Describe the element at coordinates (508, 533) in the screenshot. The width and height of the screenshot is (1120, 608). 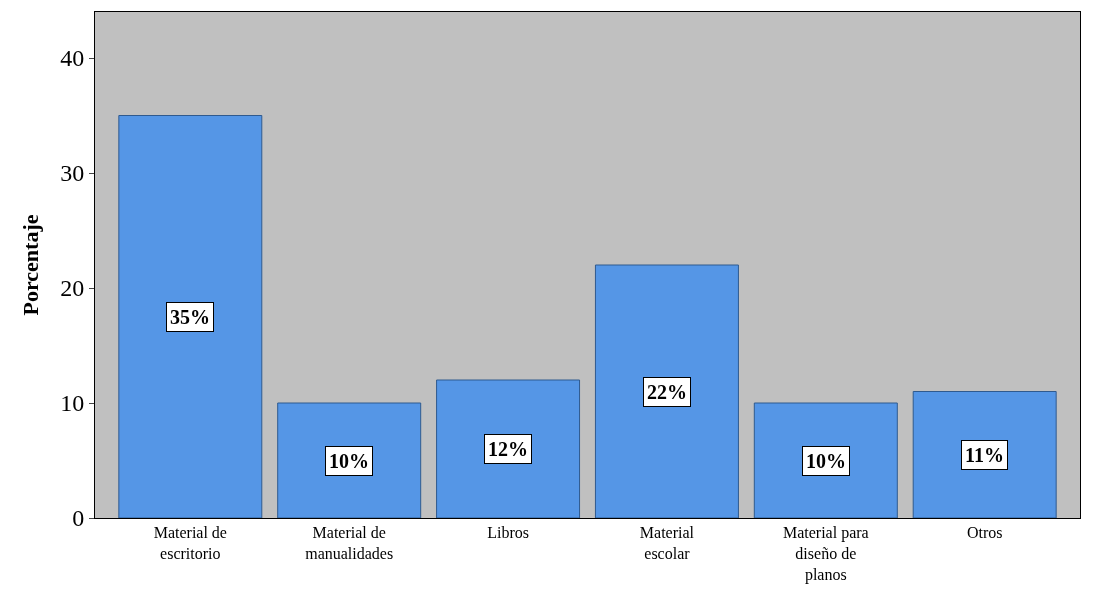
I see `x-tick-label: Libros` at that location.